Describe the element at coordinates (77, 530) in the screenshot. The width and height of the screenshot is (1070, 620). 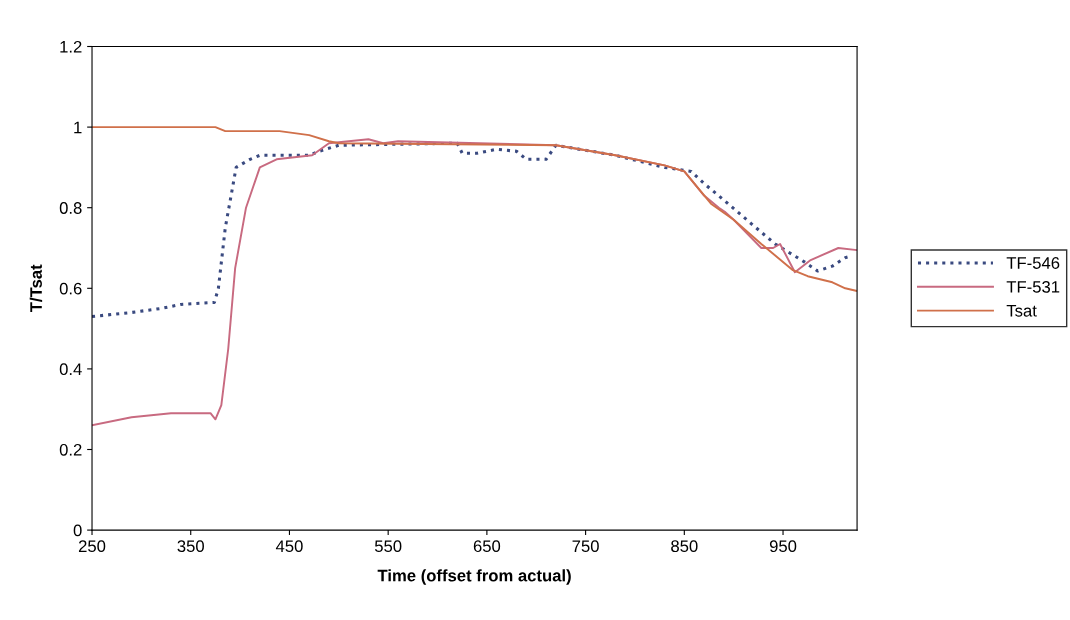
I see `y-tick-label: 0` at that location.